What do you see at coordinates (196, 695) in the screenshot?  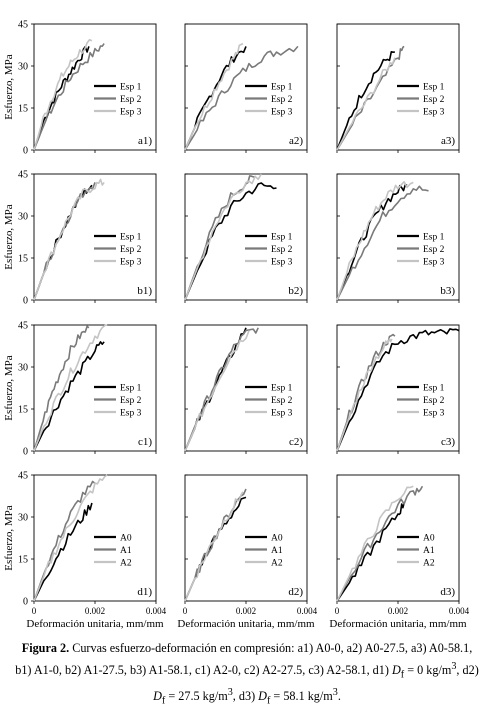 I see `caption-text: = 27.5 kg/m` at bounding box center [196, 695].